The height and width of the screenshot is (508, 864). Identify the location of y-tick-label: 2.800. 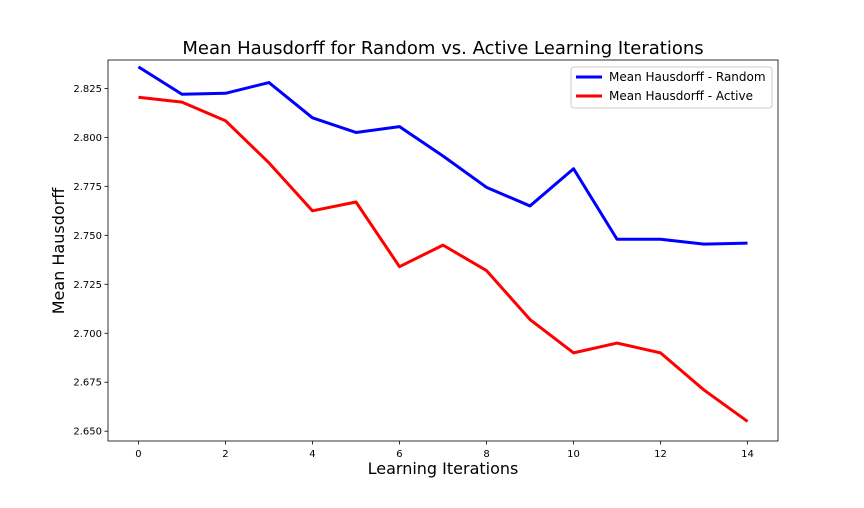
(87, 138).